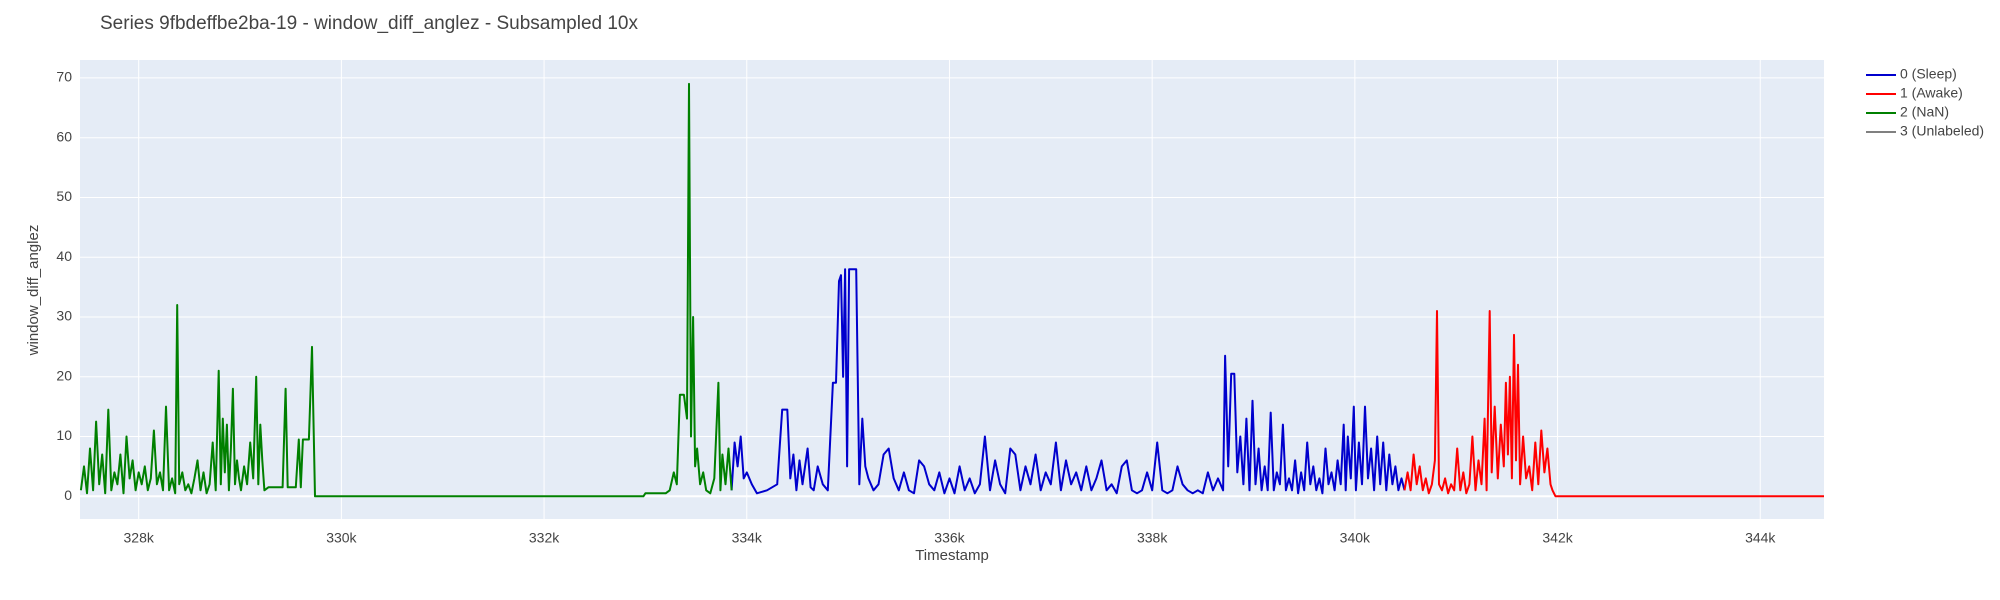  What do you see at coordinates (1152, 538) in the screenshot?
I see `x-tick-label: 338k` at bounding box center [1152, 538].